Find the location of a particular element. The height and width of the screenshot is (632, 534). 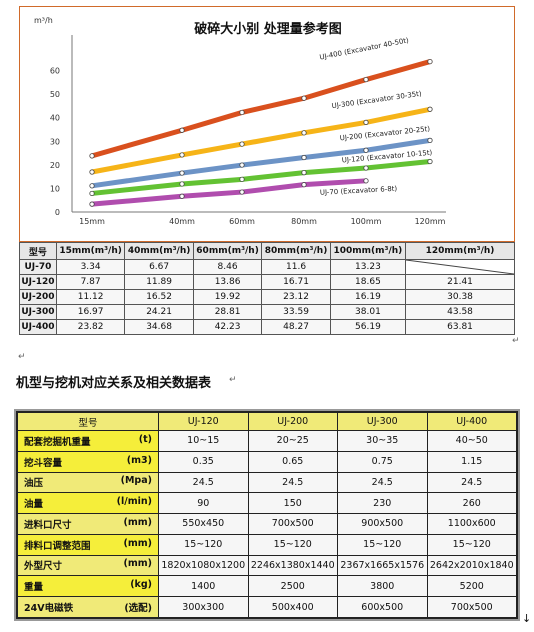

x-tick-label: 100mm is located at coordinates (366, 221).